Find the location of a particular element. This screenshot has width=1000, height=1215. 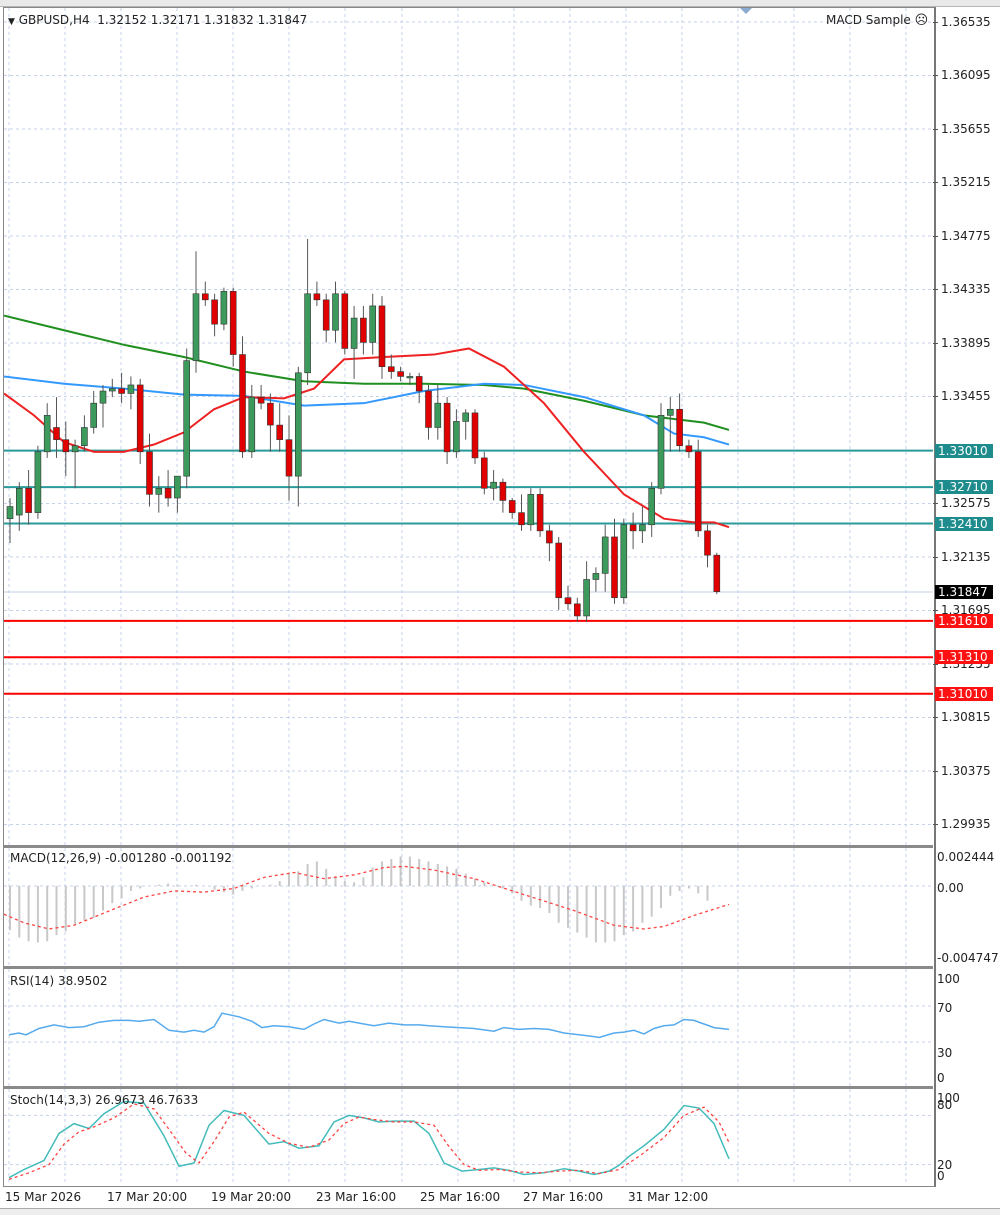

price-scale-label: 1.34335 is located at coordinates (966, 289).